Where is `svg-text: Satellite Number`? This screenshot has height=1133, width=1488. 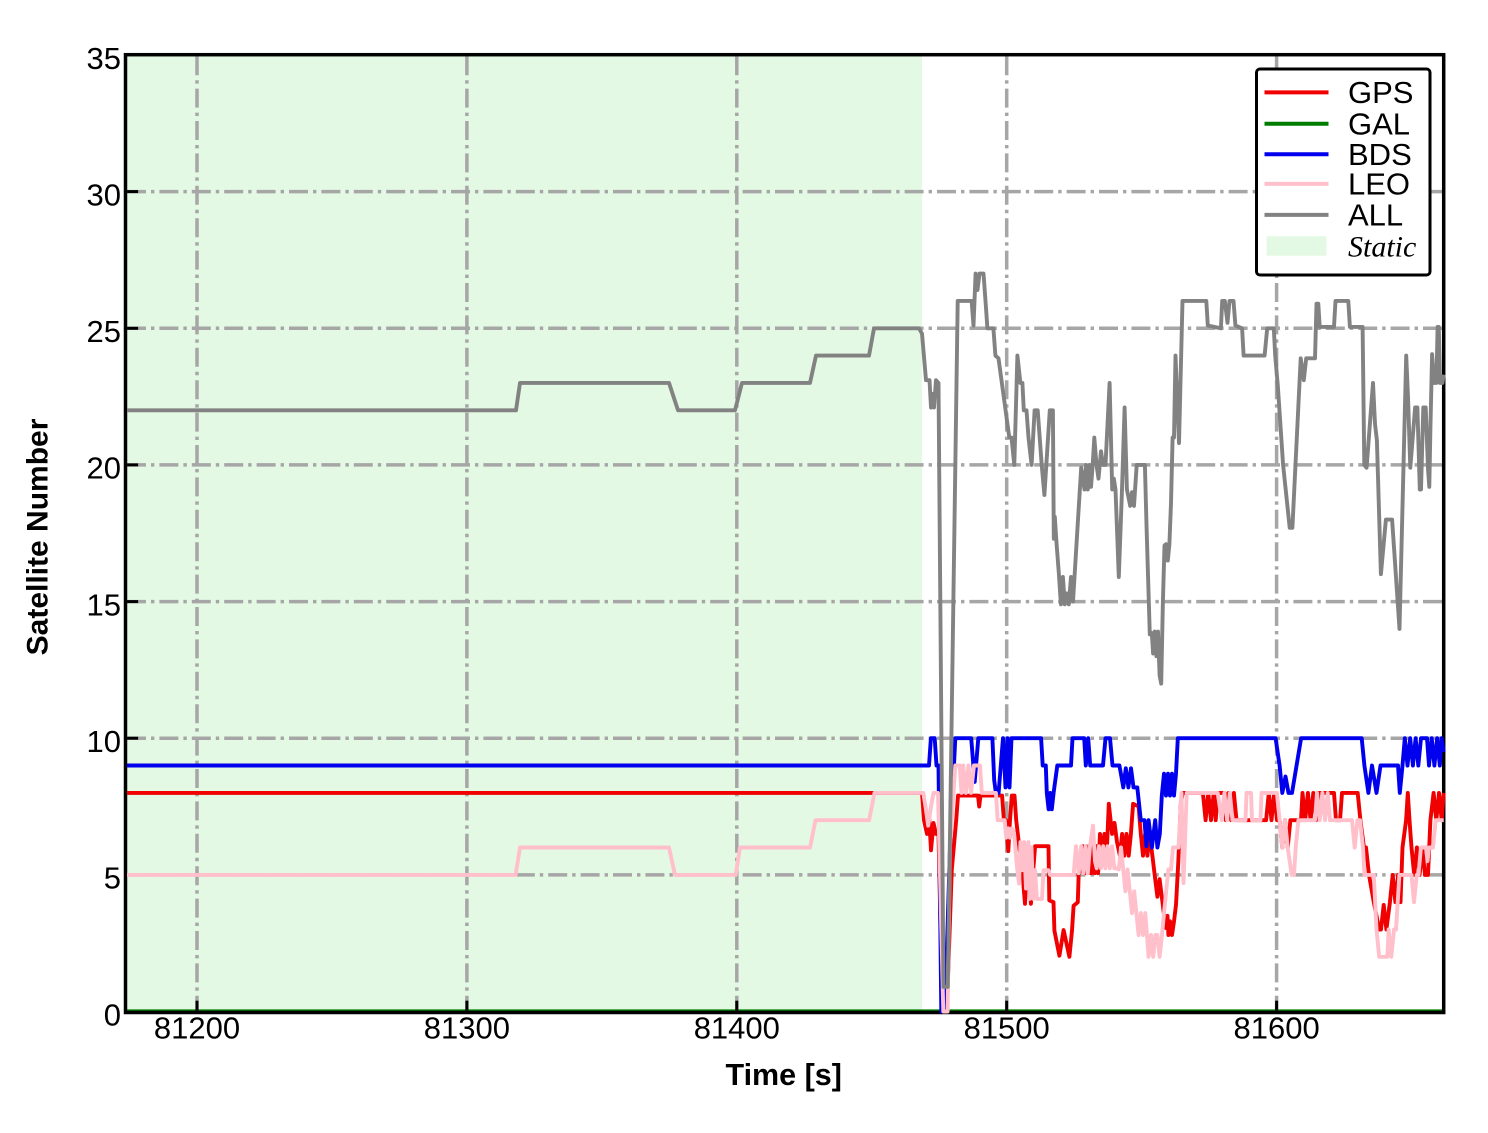 svg-text: Satellite Number is located at coordinates (38, 536).